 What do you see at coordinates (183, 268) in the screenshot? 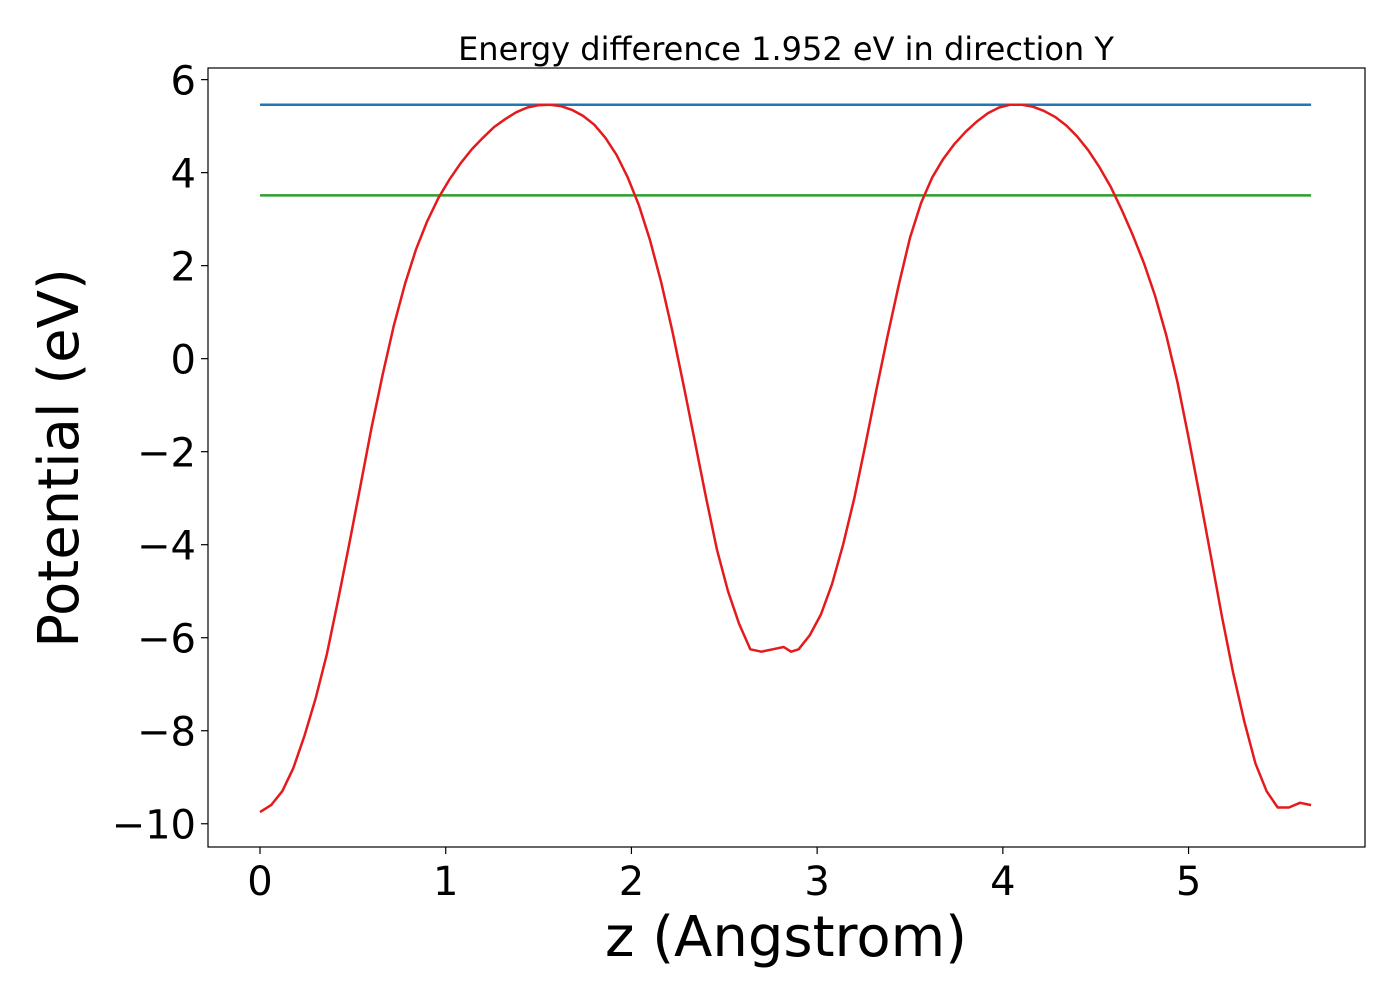
I see `y-tick-label: 2` at bounding box center [183, 268].